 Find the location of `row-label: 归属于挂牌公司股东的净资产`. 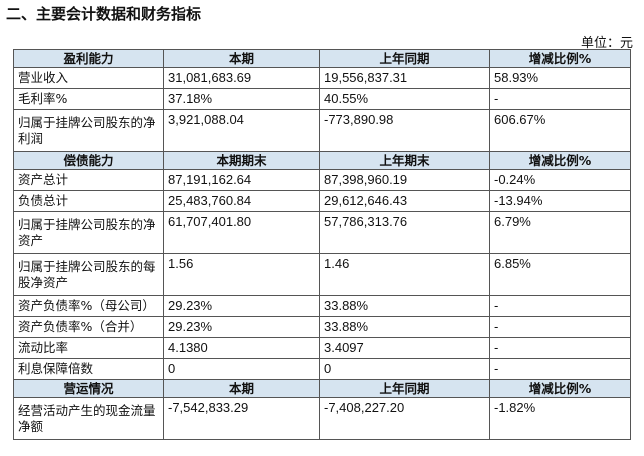

row-label: 归属于挂牌公司股东的净资产 is located at coordinates (88, 232).